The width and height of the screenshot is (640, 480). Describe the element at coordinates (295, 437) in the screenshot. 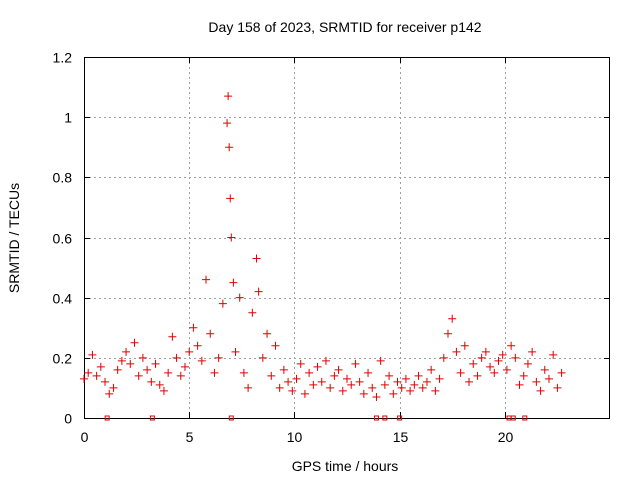

I see `x-tick-label: 10` at that location.